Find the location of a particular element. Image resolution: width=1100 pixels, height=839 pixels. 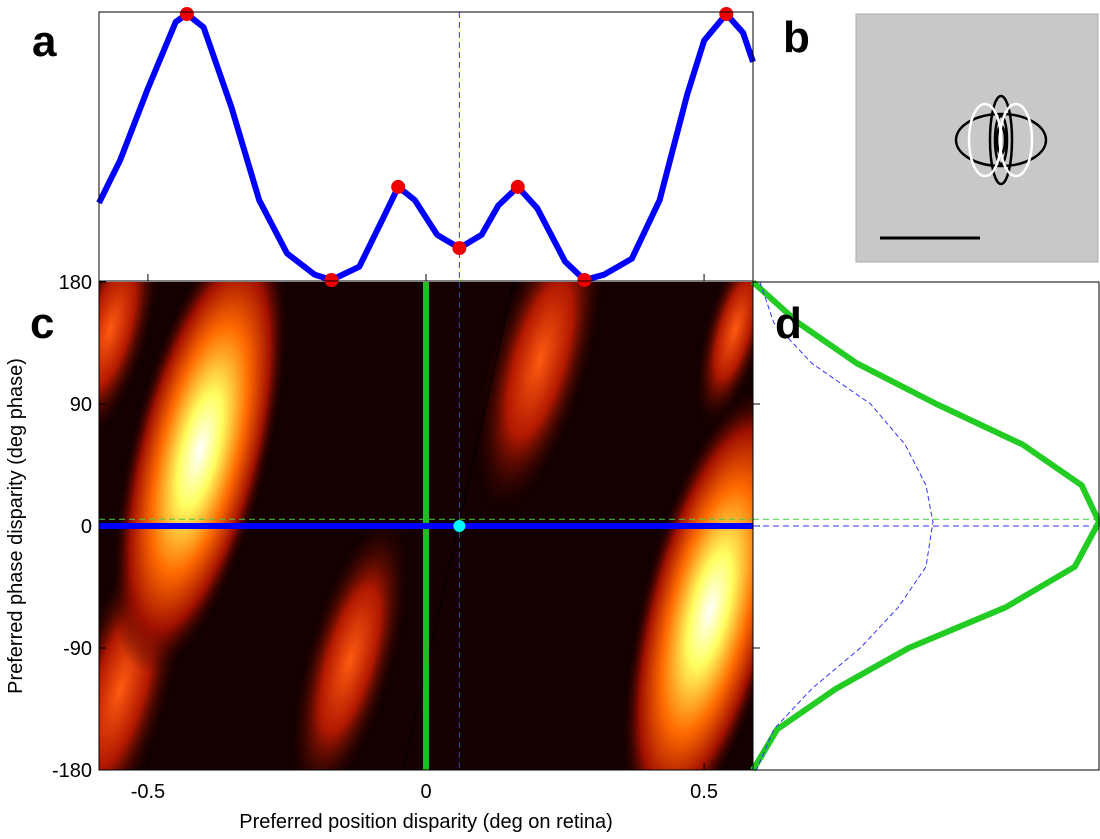

y-tick-label: 90 is located at coordinates (81, 405).